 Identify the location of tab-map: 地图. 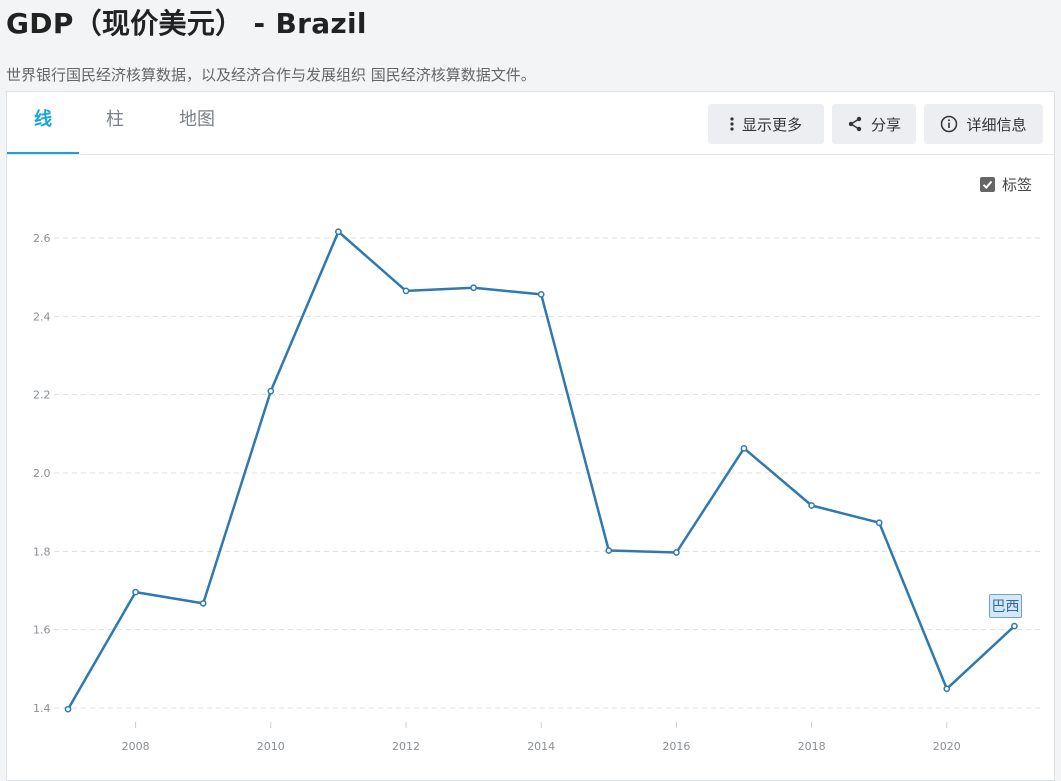
(197, 119).